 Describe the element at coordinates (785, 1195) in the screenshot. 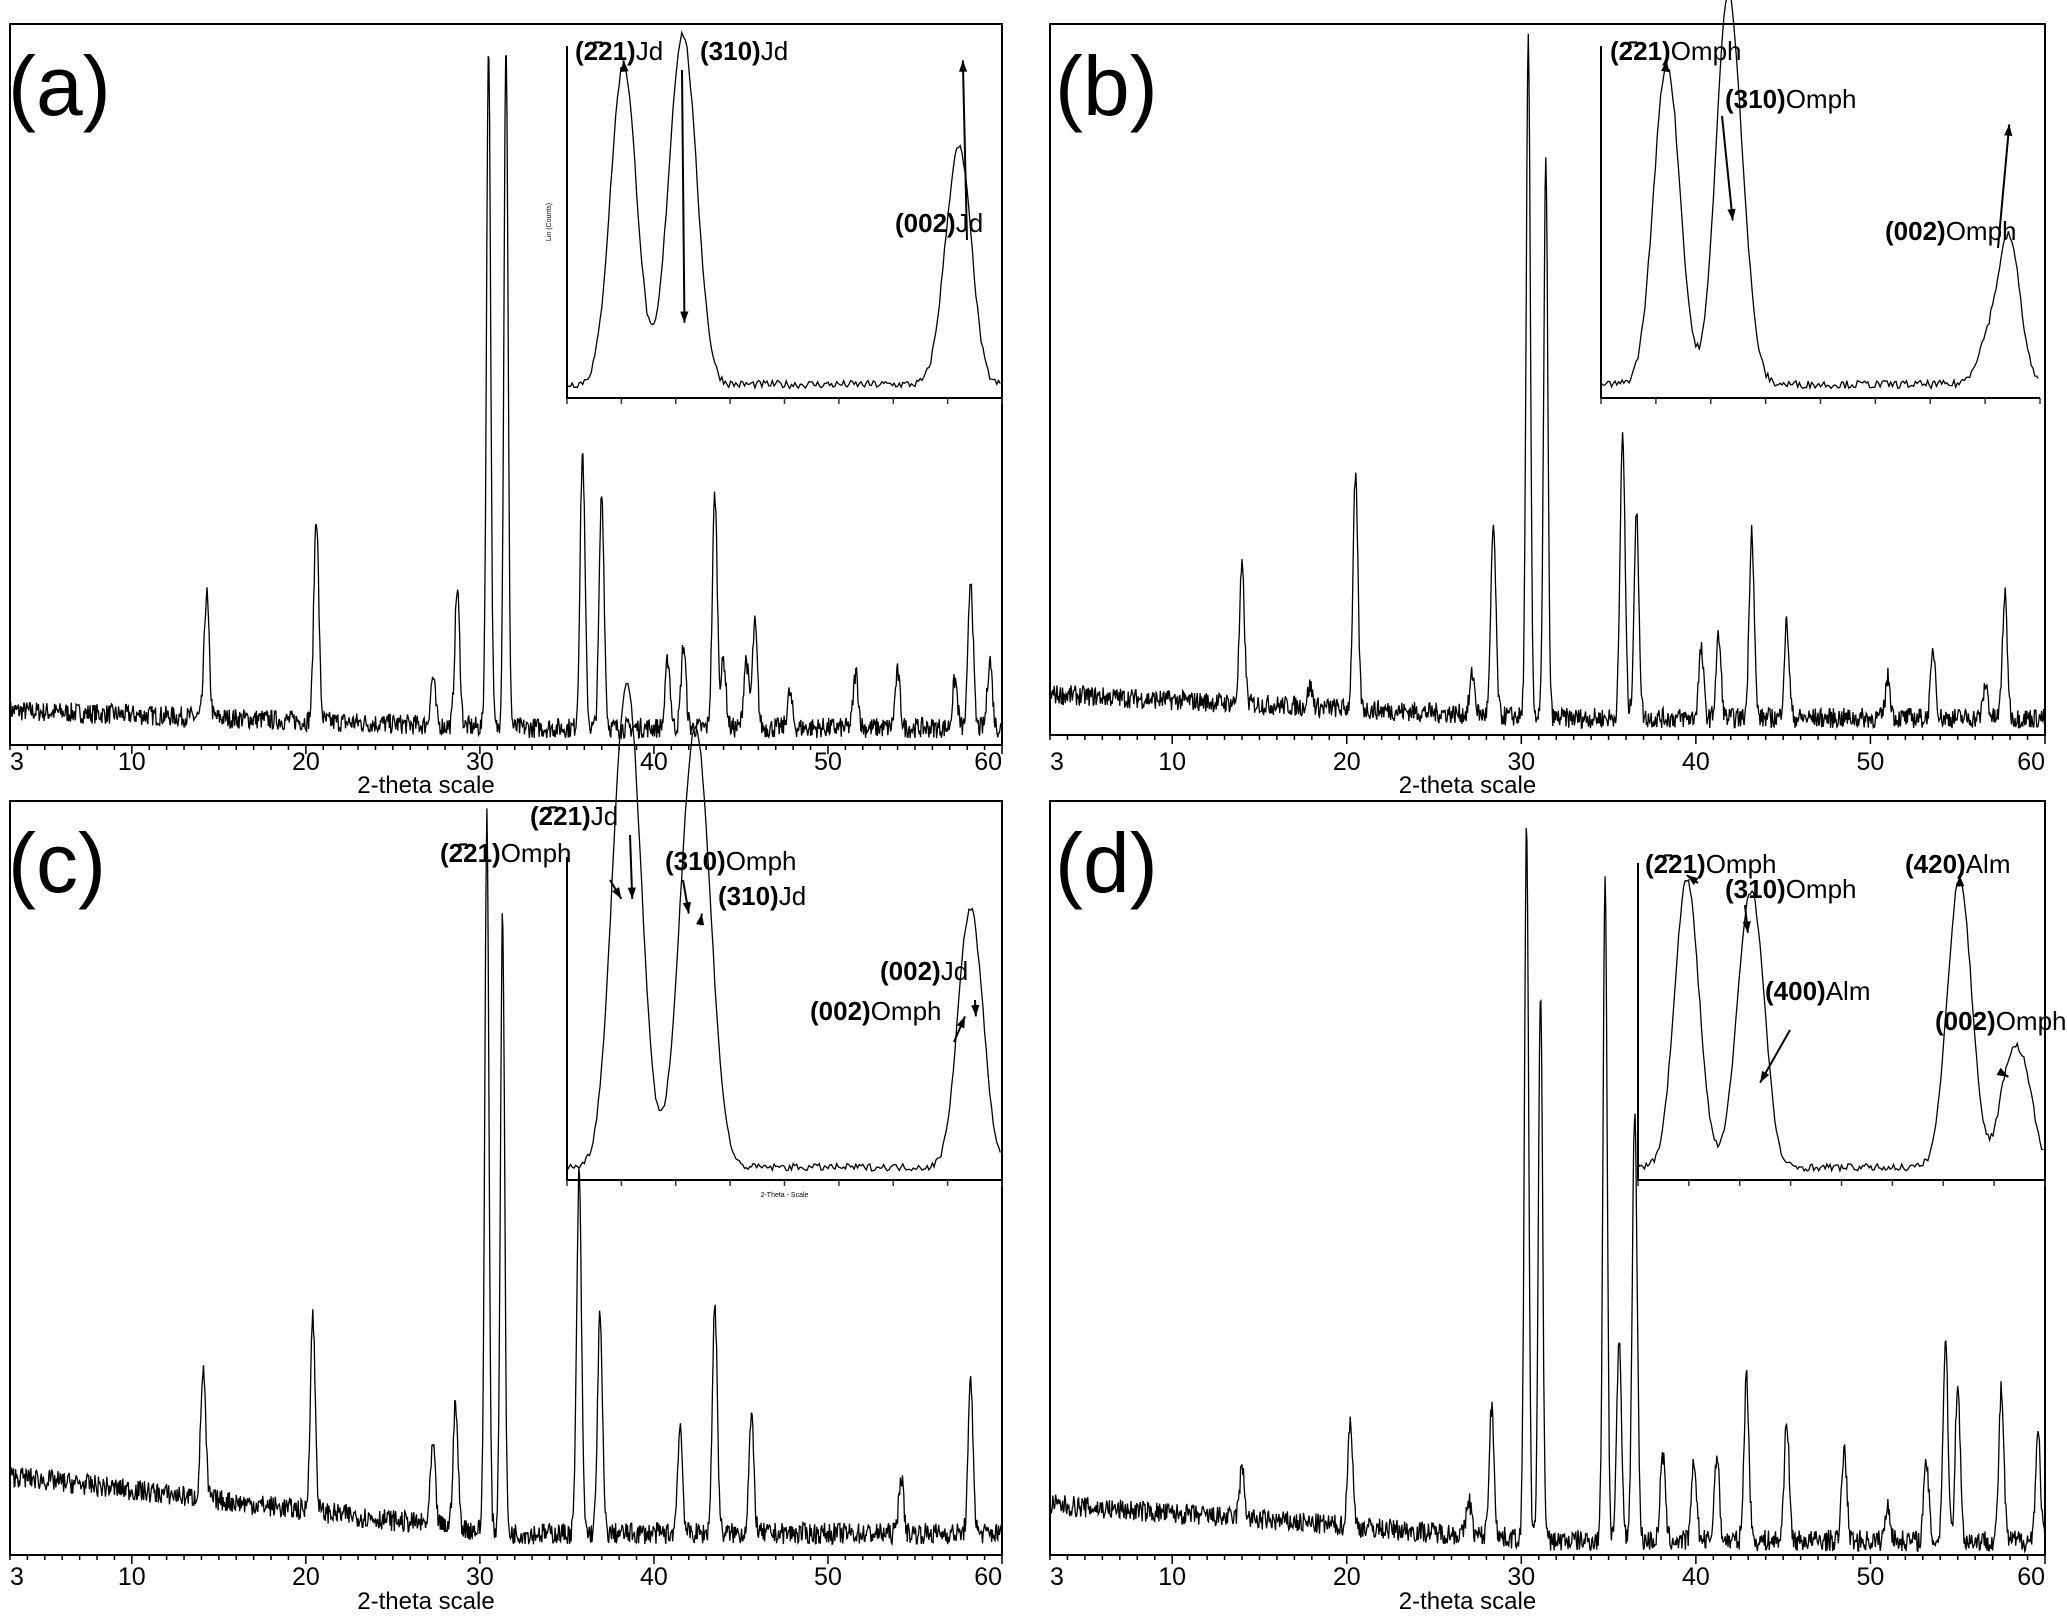

I see `inset-x-label: 2-Theta - Scale` at that location.